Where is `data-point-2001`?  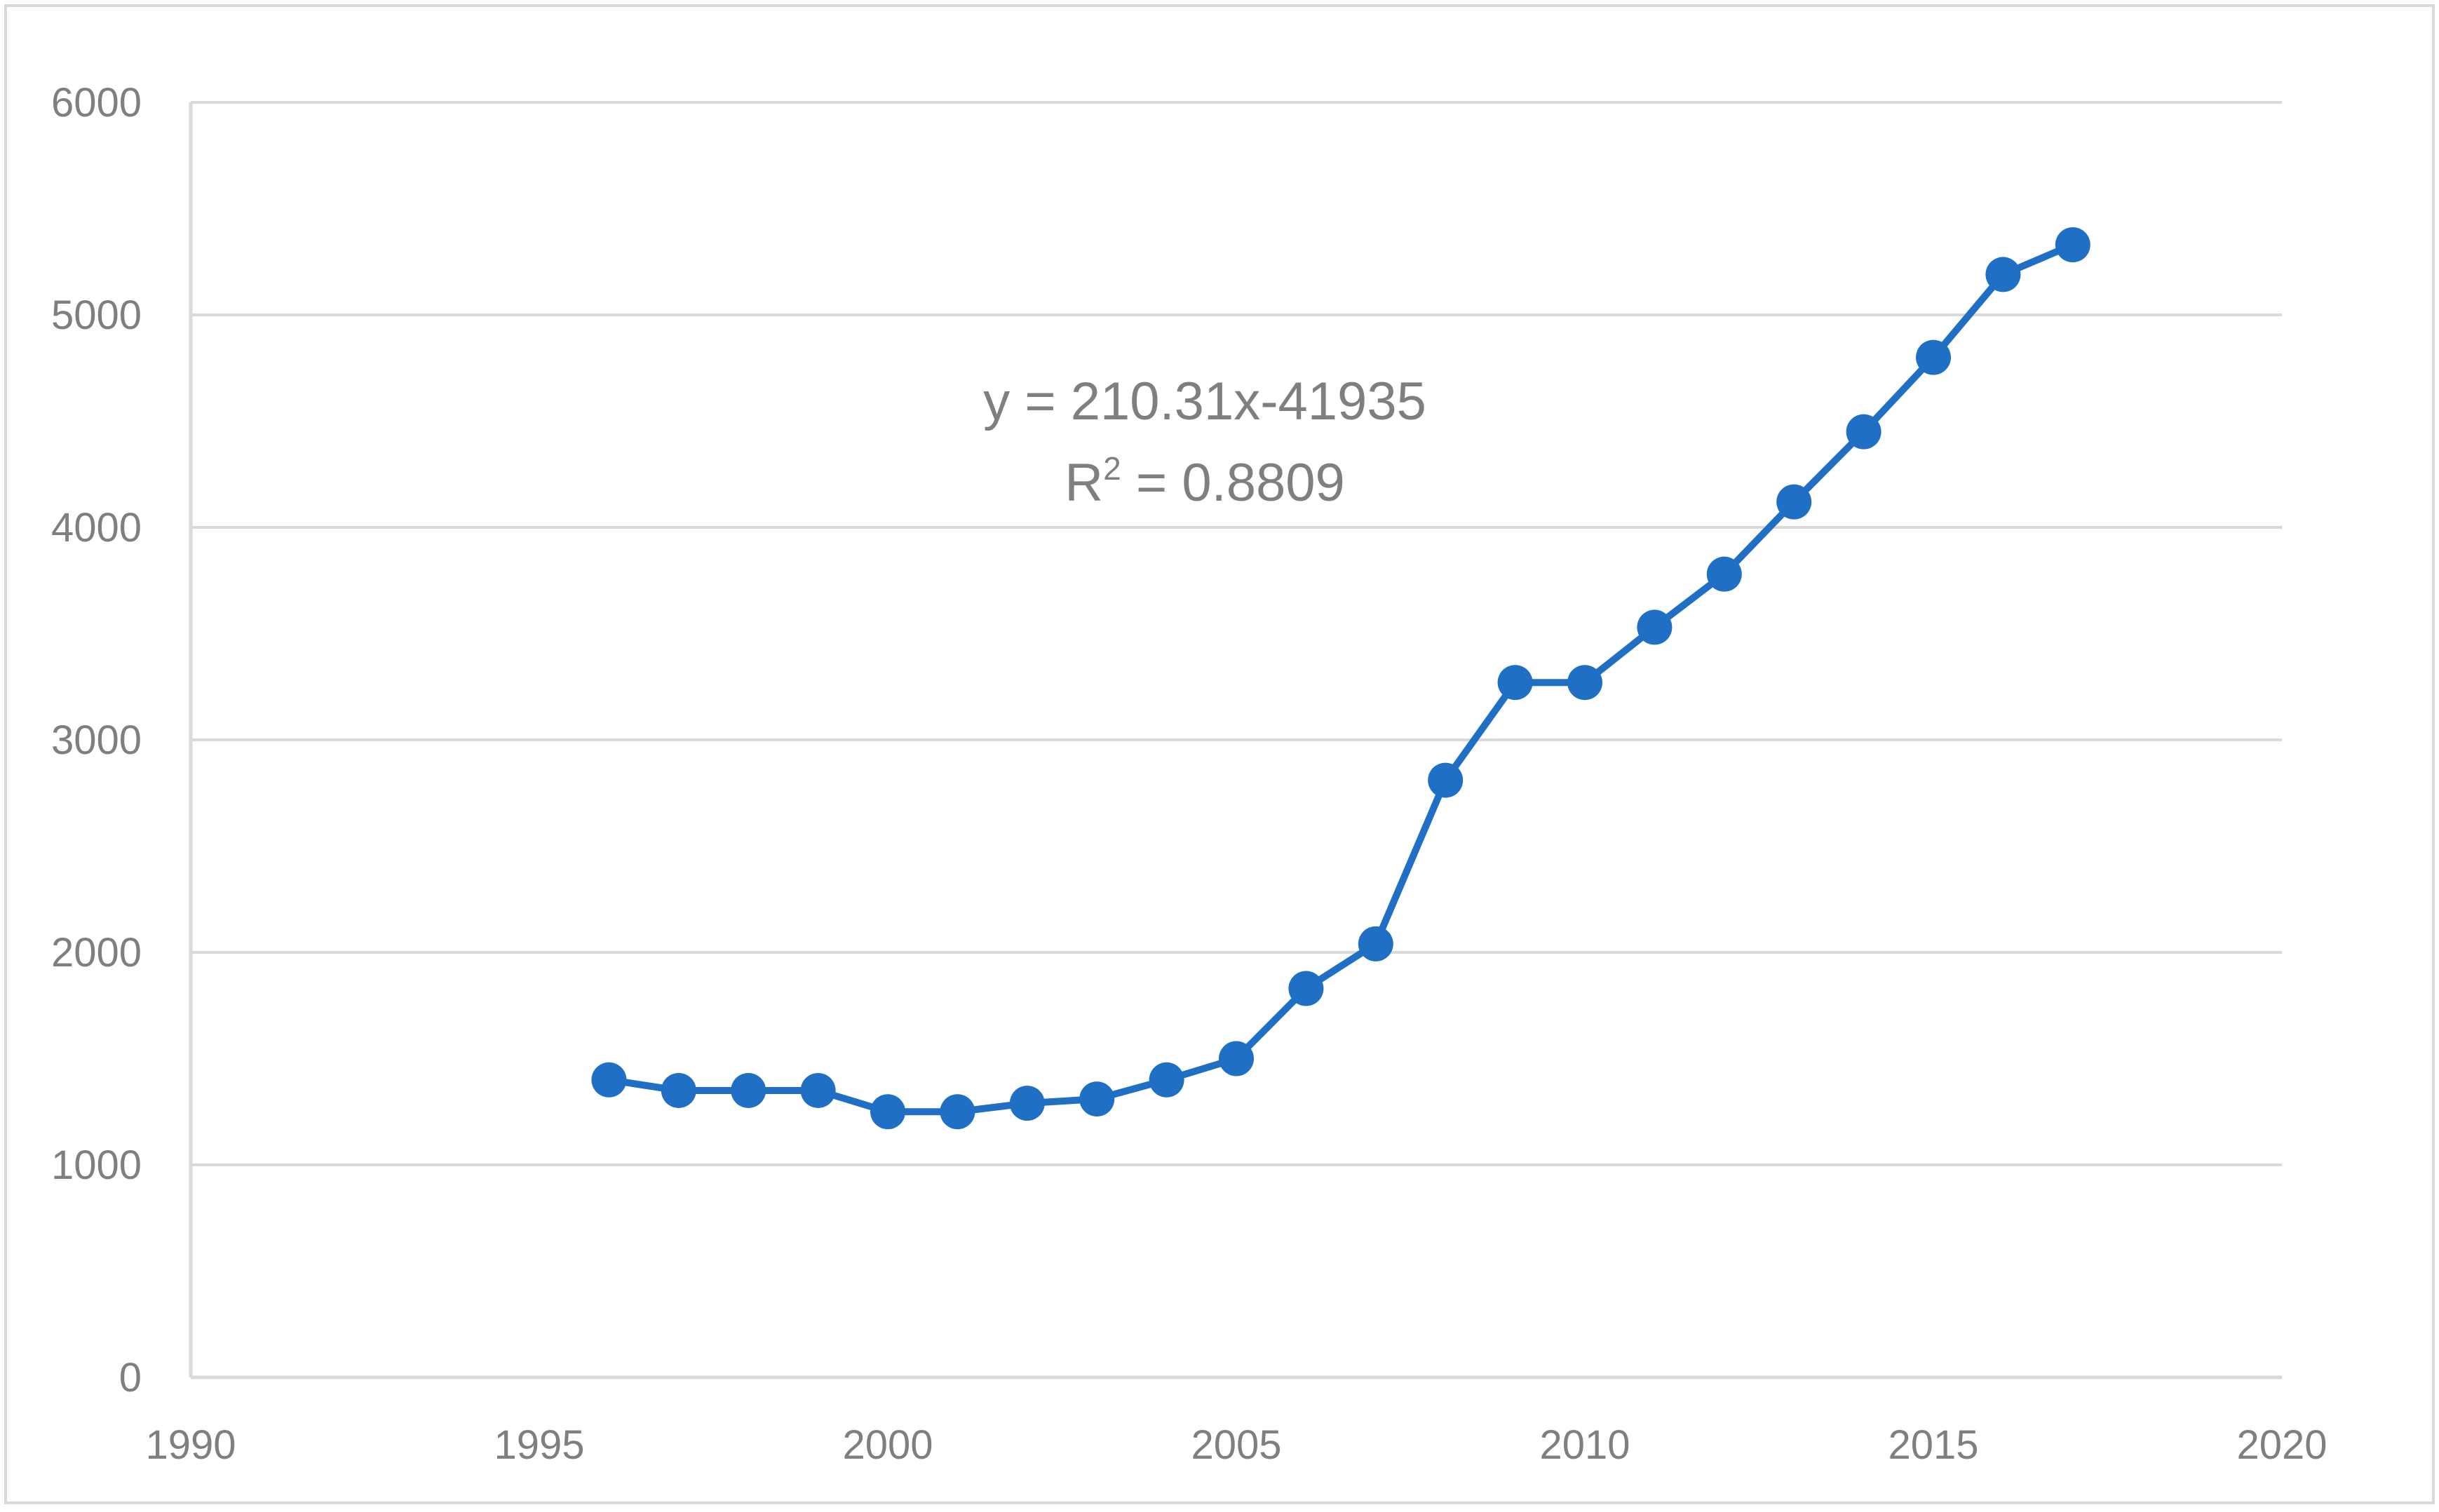
data-point-2001 is located at coordinates (957, 1112).